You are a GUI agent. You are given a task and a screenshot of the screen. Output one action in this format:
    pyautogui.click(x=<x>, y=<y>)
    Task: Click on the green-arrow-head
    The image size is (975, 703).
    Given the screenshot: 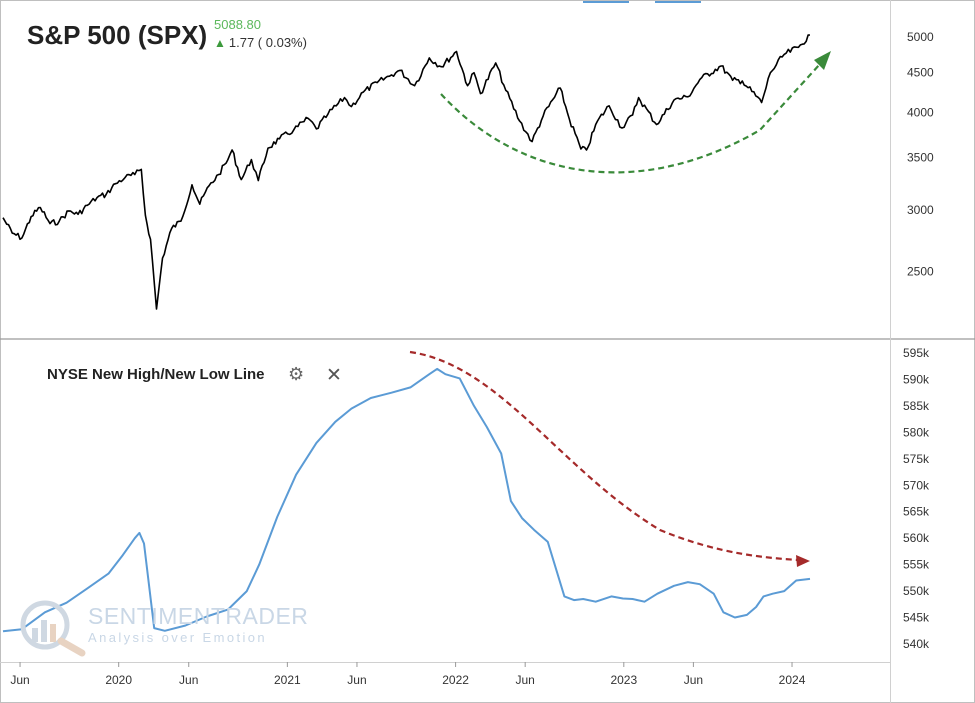 What is the action you would take?
    pyautogui.click(x=822, y=60)
    